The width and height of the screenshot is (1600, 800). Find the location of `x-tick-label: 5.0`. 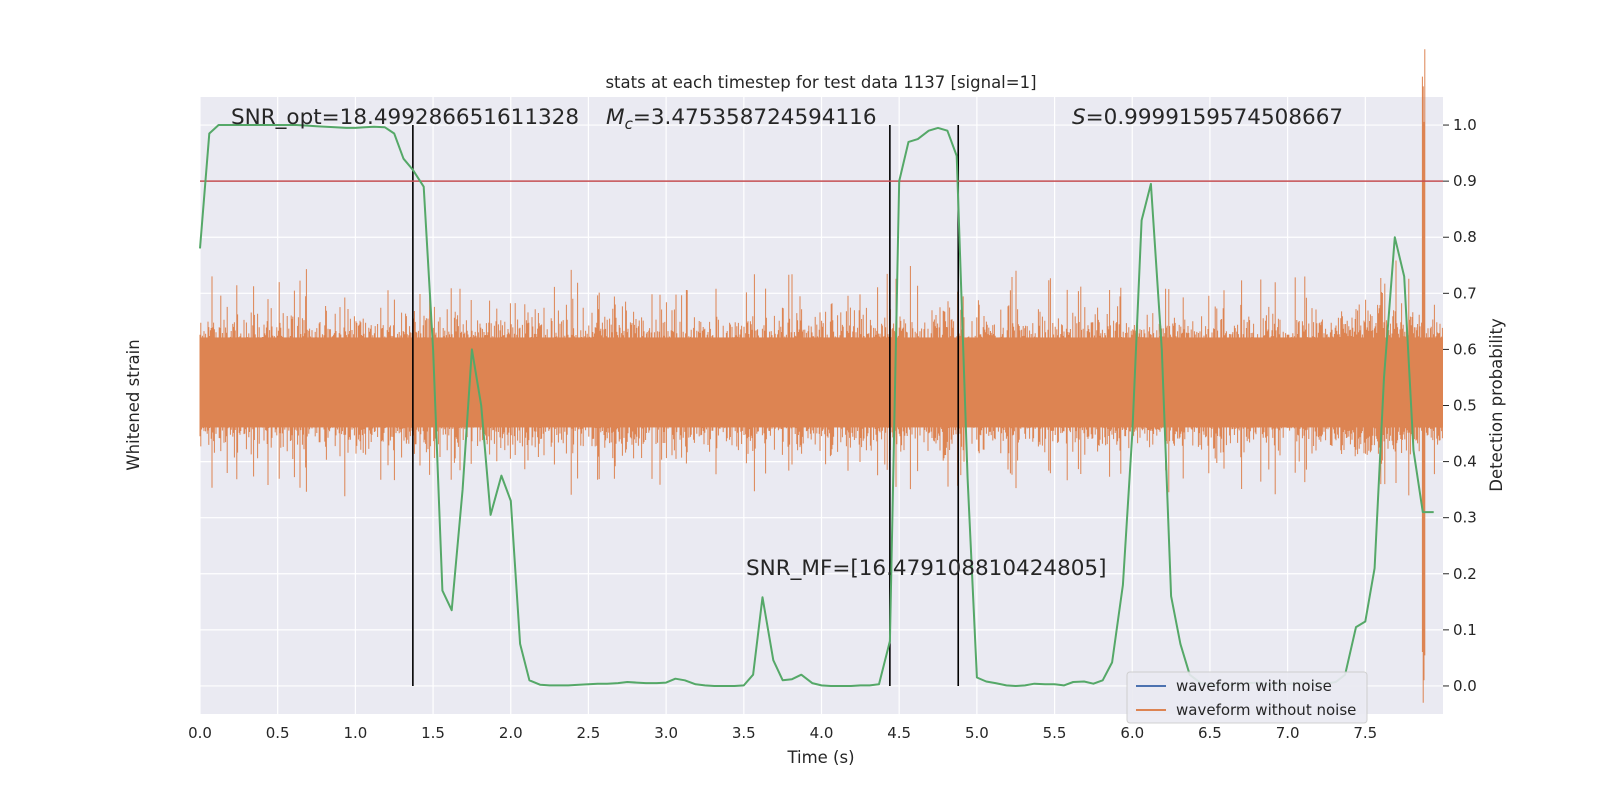

x-tick-label: 5.0 is located at coordinates (977, 733).